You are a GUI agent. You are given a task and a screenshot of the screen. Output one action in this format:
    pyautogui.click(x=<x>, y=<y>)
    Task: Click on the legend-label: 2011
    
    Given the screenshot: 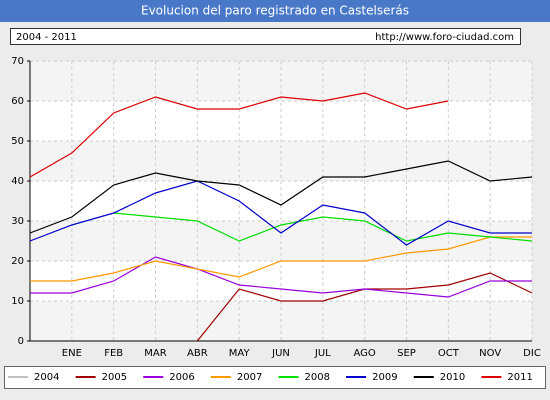 What is the action you would take?
    pyautogui.click(x=519, y=377)
    